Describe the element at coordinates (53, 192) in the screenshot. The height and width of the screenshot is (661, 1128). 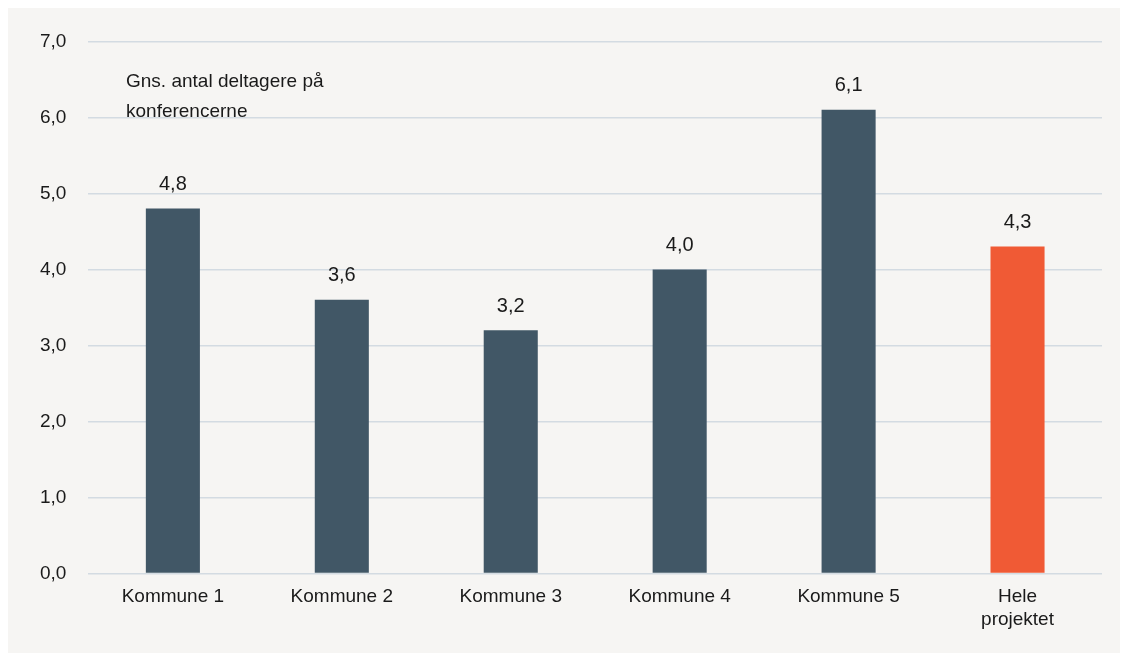
I see `y-tick-label: 5,0` at that location.